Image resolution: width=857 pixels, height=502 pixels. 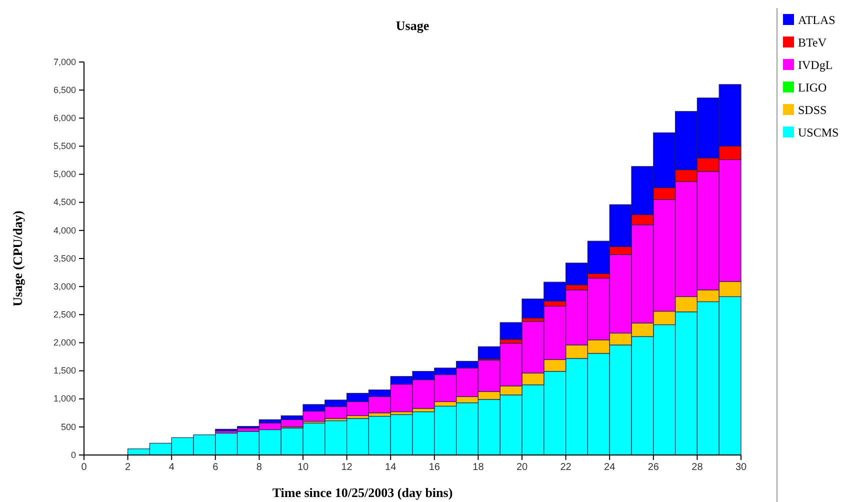 What do you see at coordinates (741, 468) in the screenshot?
I see `x-tick-label: 30` at bounding box center [741, 468].